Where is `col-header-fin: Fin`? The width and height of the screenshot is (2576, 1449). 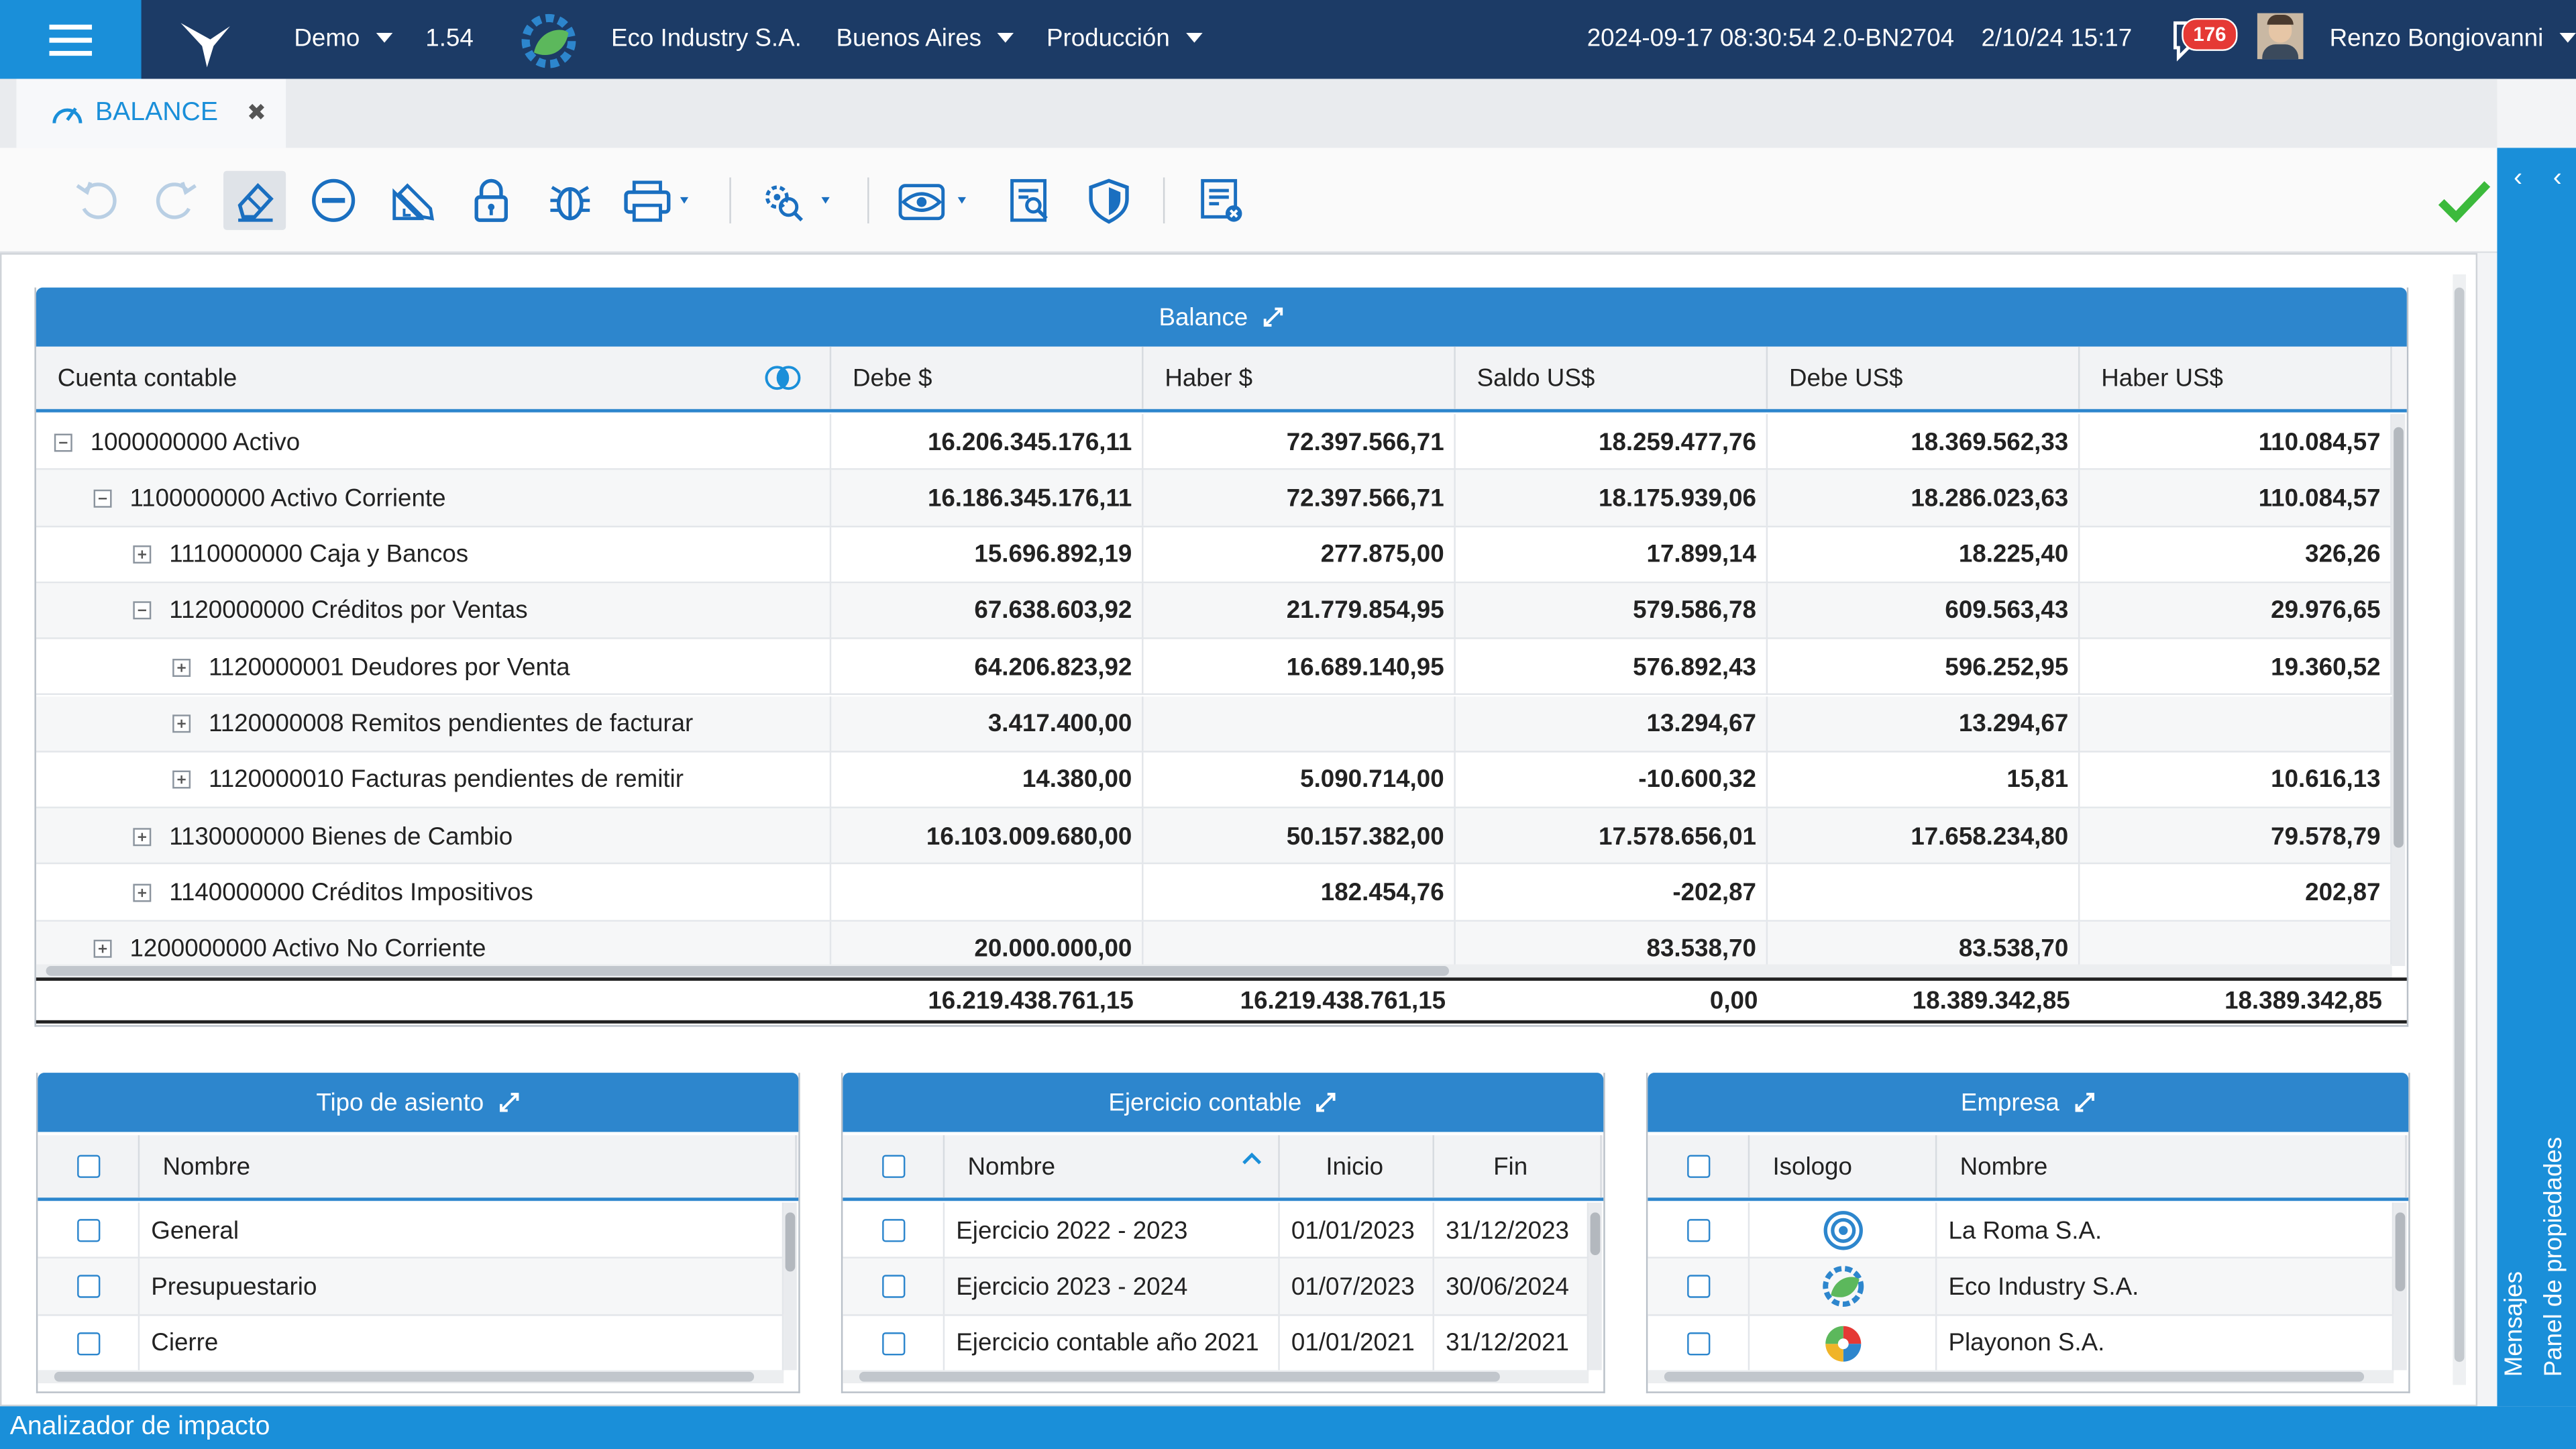
col-header-fin: Fin is located at coordinates (1518, 1166).